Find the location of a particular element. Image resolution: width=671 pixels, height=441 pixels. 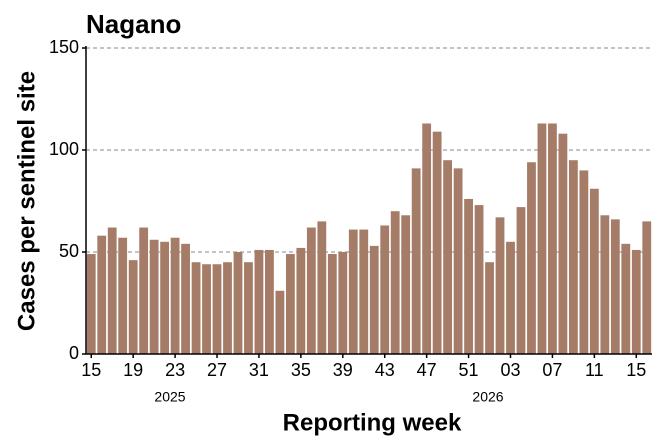

x-tick-label: 19 is located at coordinates (133, 370).